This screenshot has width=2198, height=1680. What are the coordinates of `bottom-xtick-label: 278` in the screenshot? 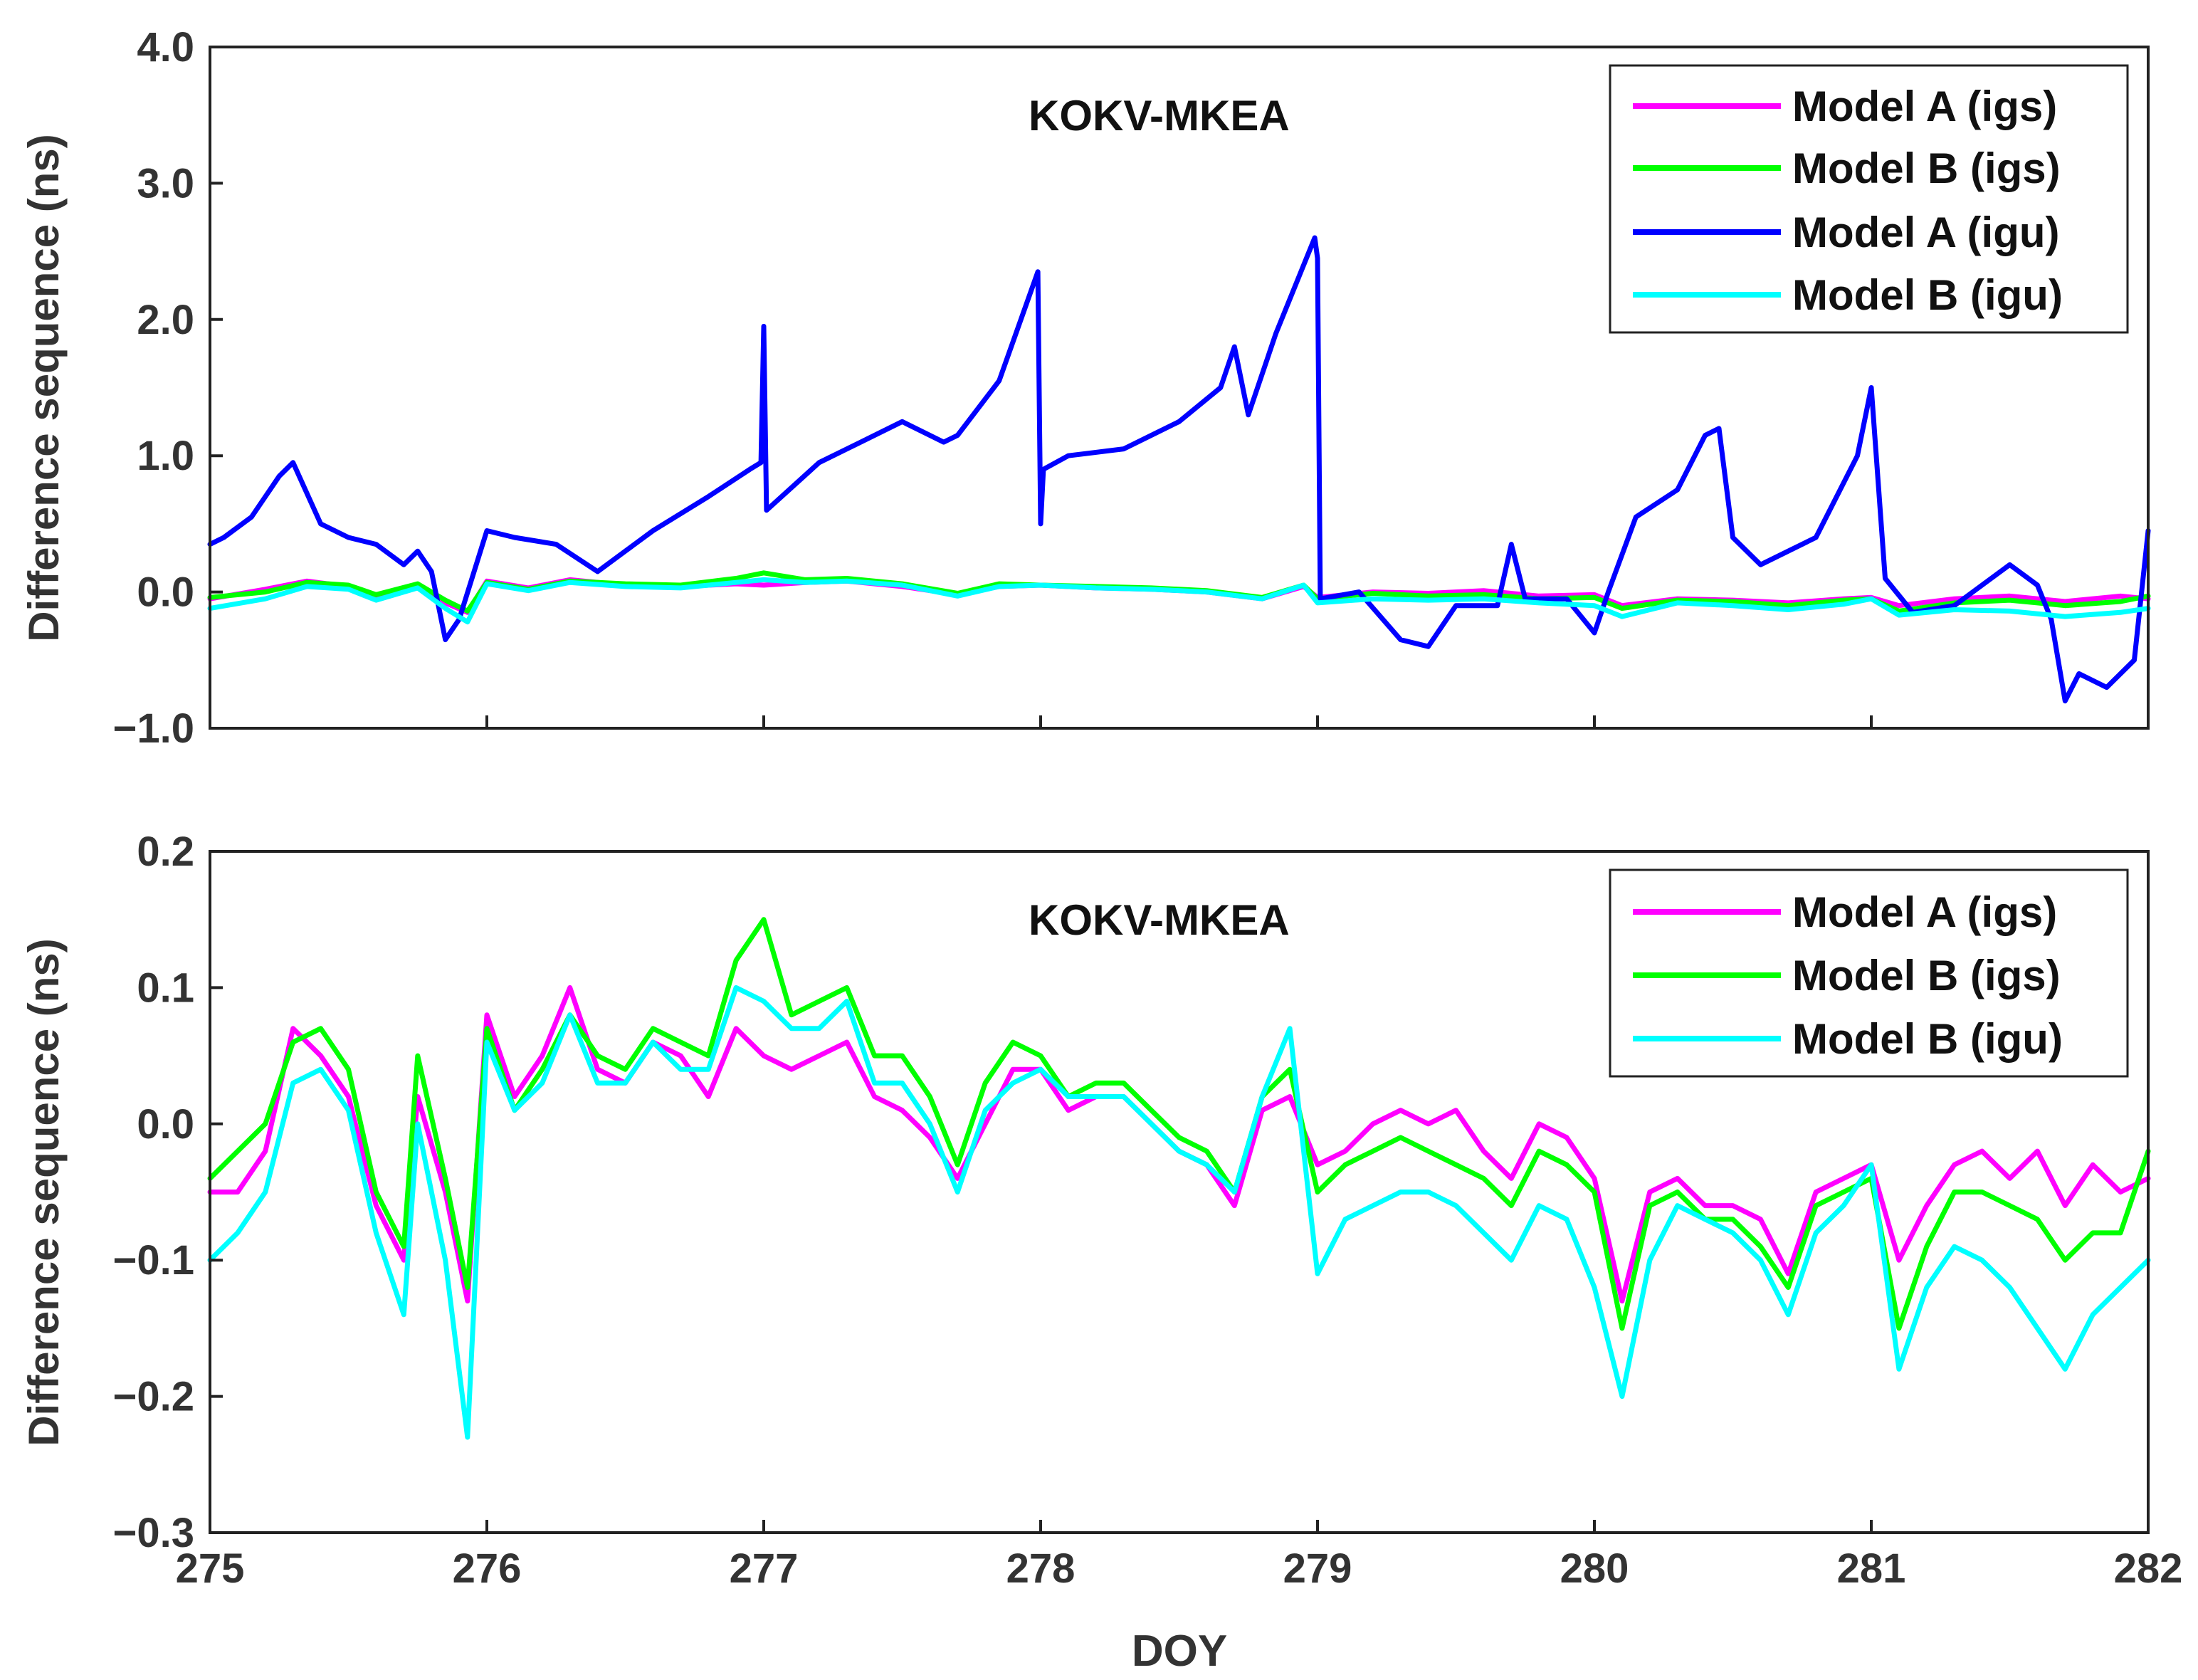 It's located at (1041, 1568).